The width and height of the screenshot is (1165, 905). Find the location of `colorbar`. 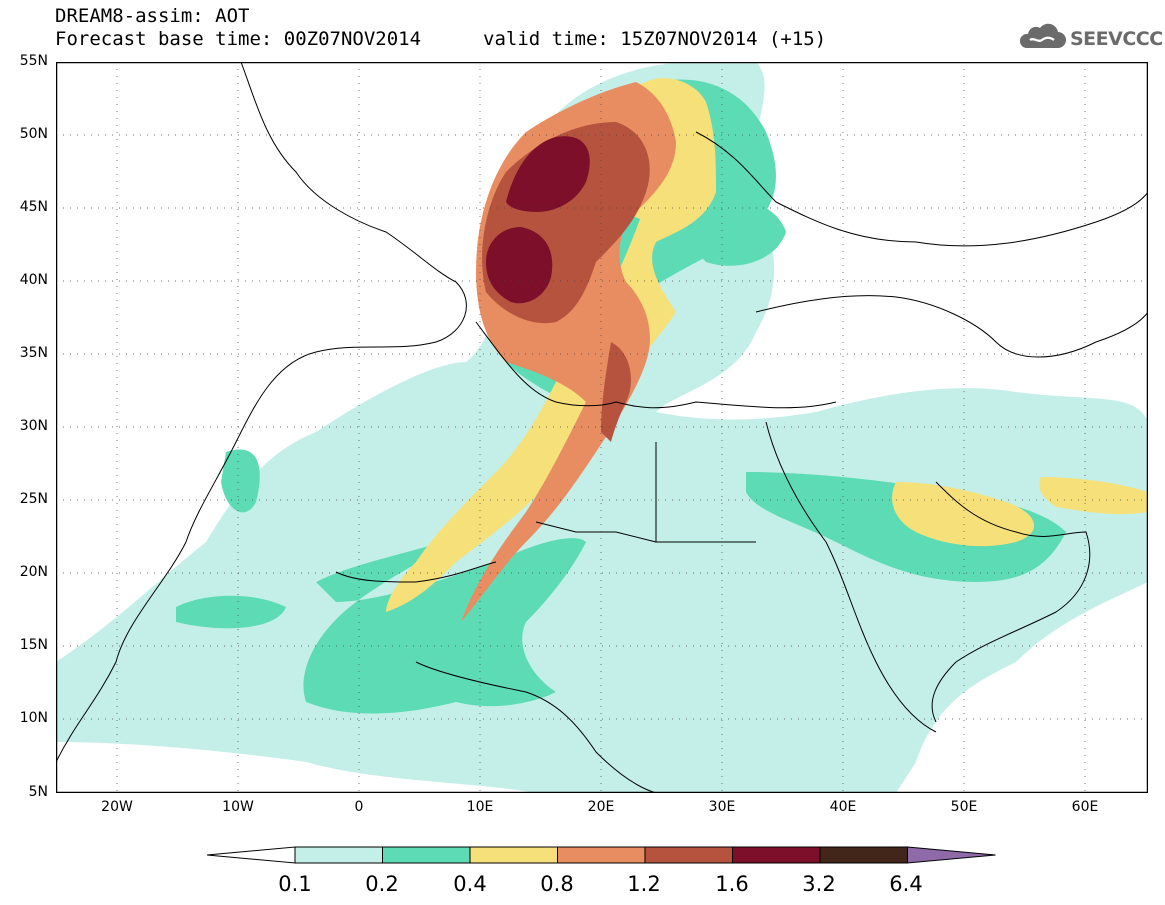

colorbar is located at coordinates (601, 855).